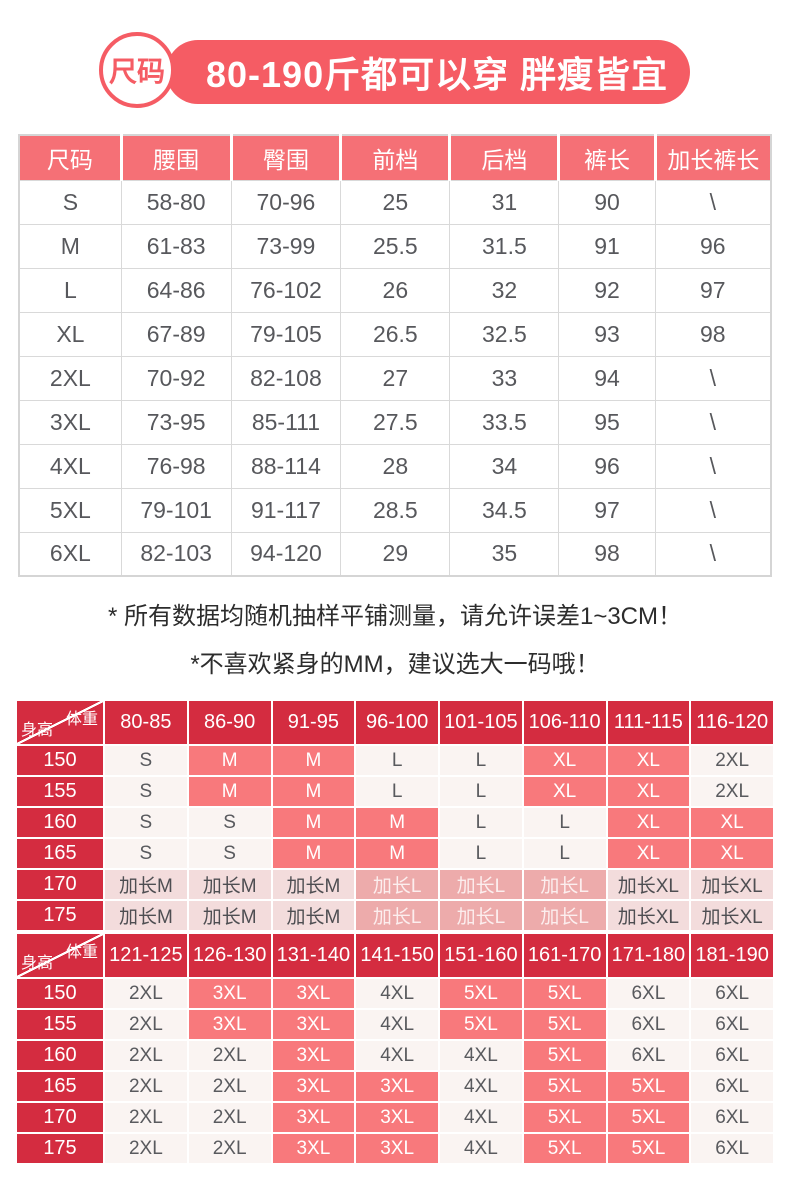 The width and height of the screenshot is (790, 1180). Describe the element at coordinates (505, 158) in the screenshot. I see `size-table-header-cell: 后档` at that location.